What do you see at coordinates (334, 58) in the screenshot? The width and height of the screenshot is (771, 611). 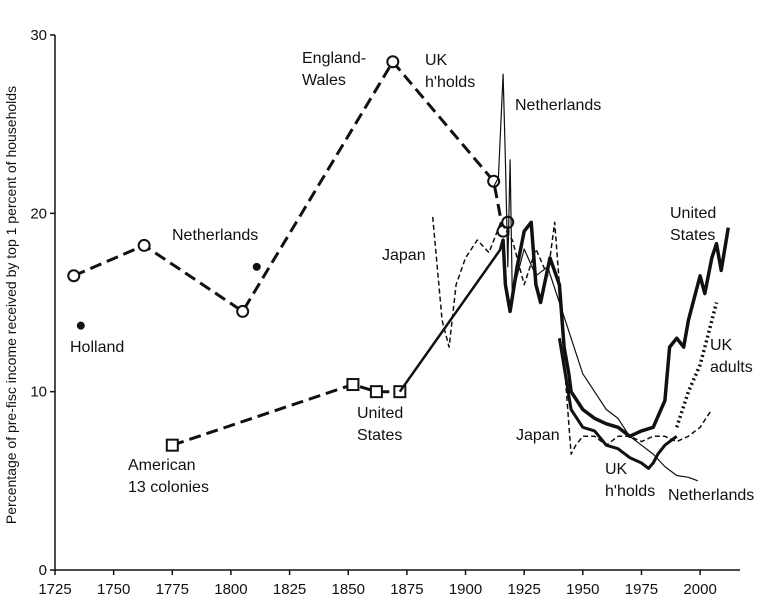 I see `annotation: England-` at bounding box center [334, 58].